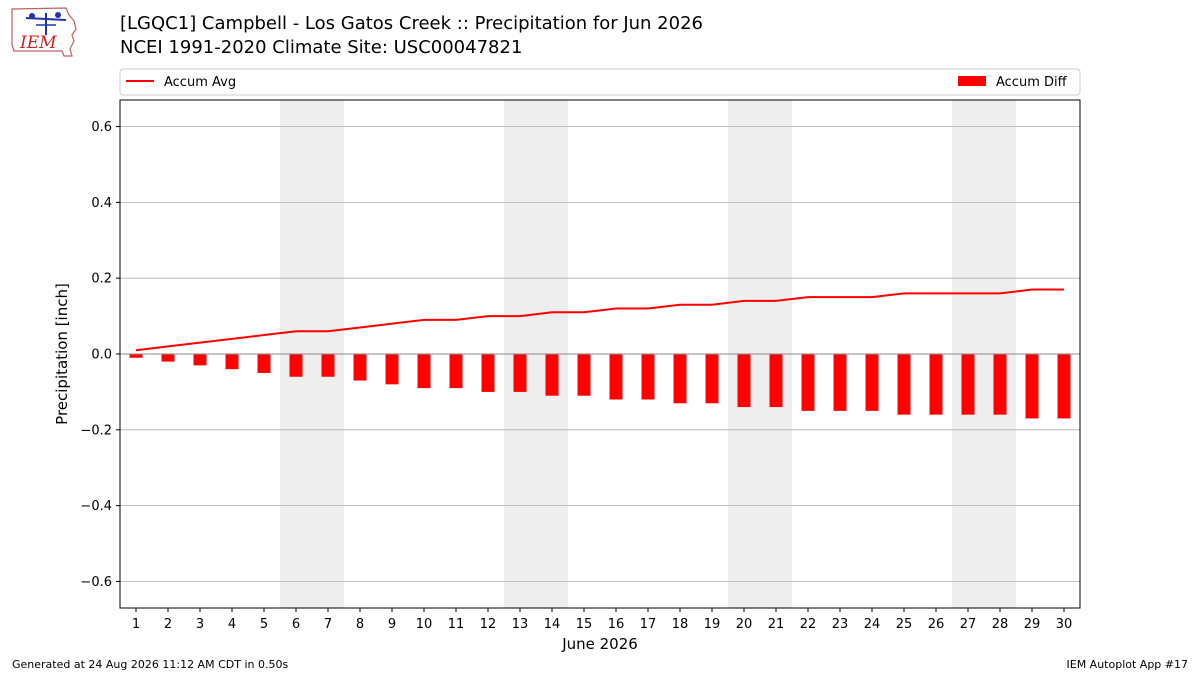 The image size is (1200, 675). What do you see at coordinates (328, 624) in the screenshot?
I see `x-tick-label: 7` at bounding box center [328, 624].